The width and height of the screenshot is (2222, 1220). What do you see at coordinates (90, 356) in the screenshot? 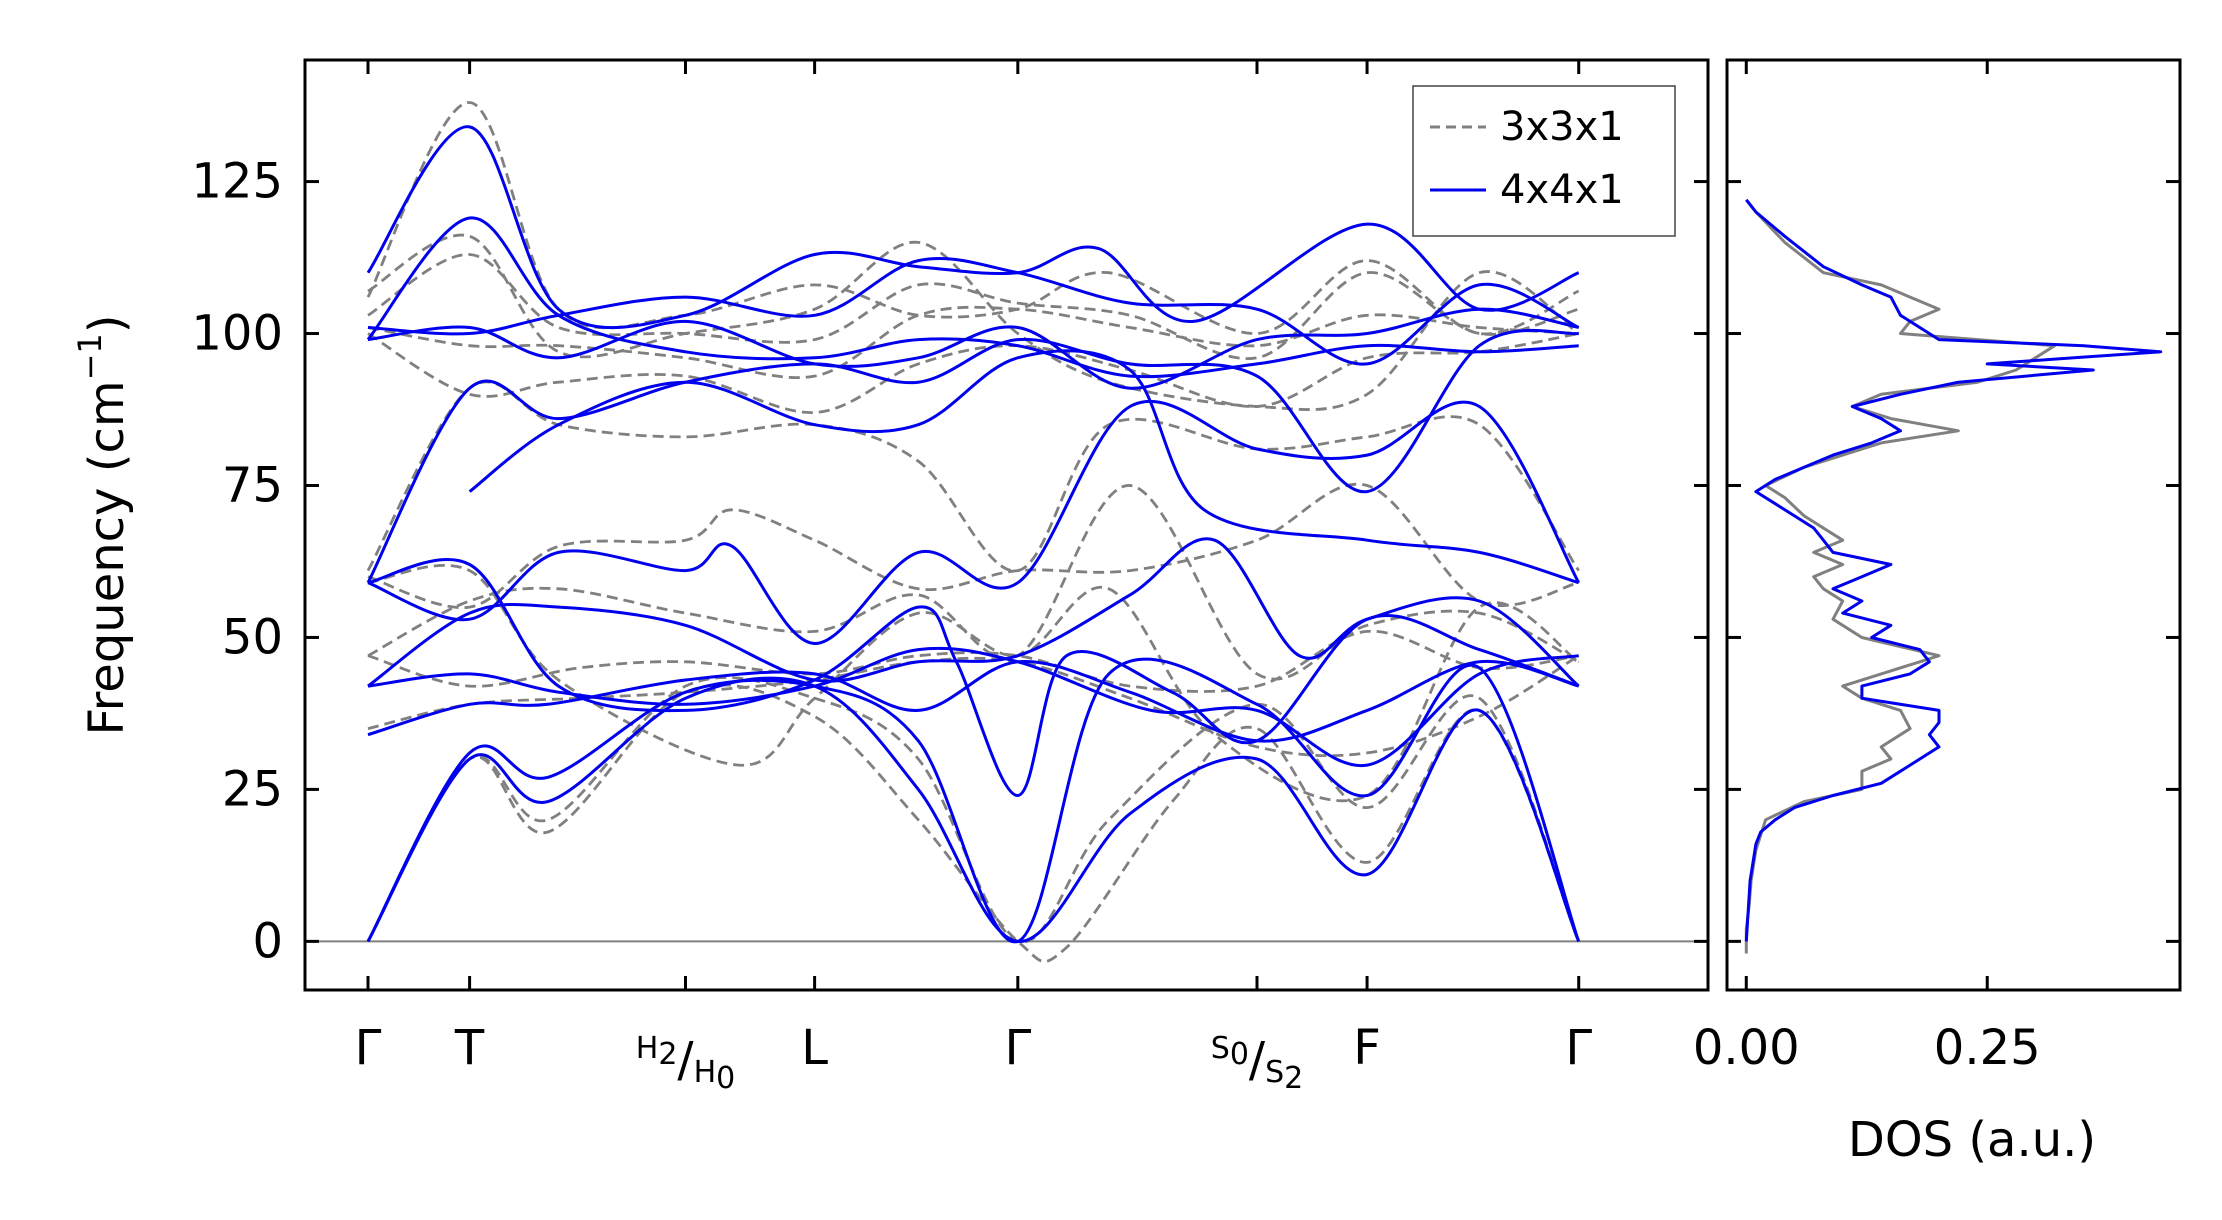
I see `y-axis-label-superscript: −1` at bounding box center [90, 356].